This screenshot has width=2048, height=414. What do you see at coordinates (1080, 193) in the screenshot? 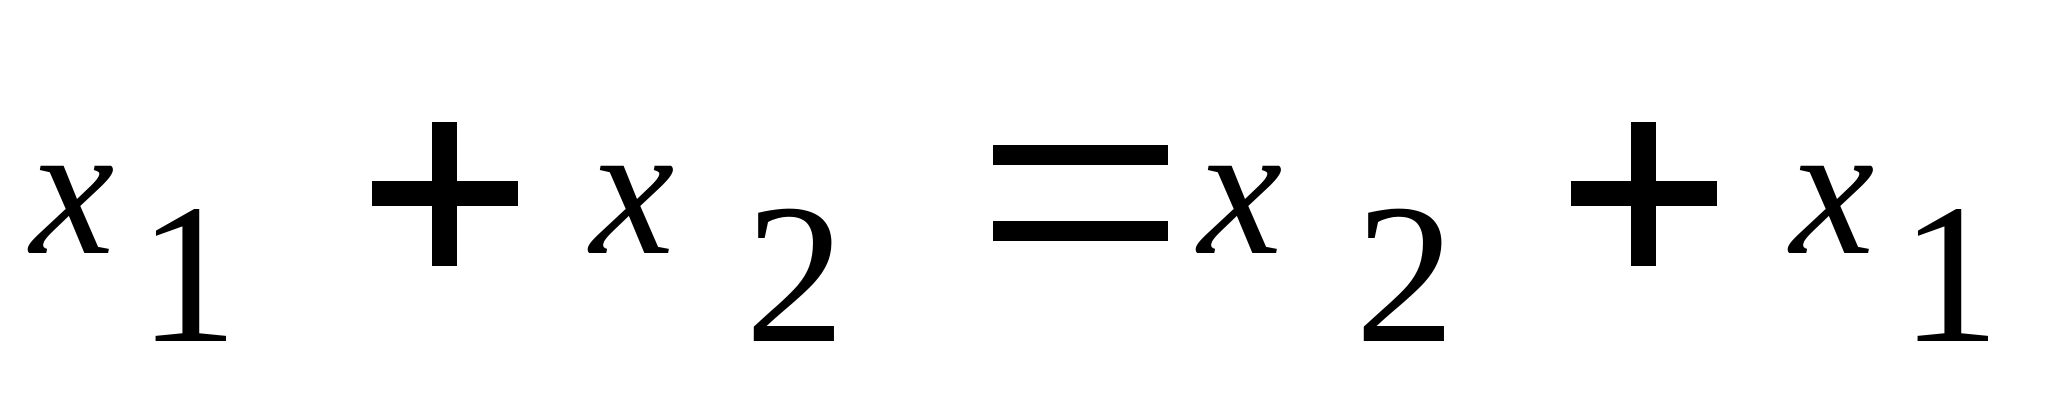
I see `equals-sign` at bounding box center [1080, 193].